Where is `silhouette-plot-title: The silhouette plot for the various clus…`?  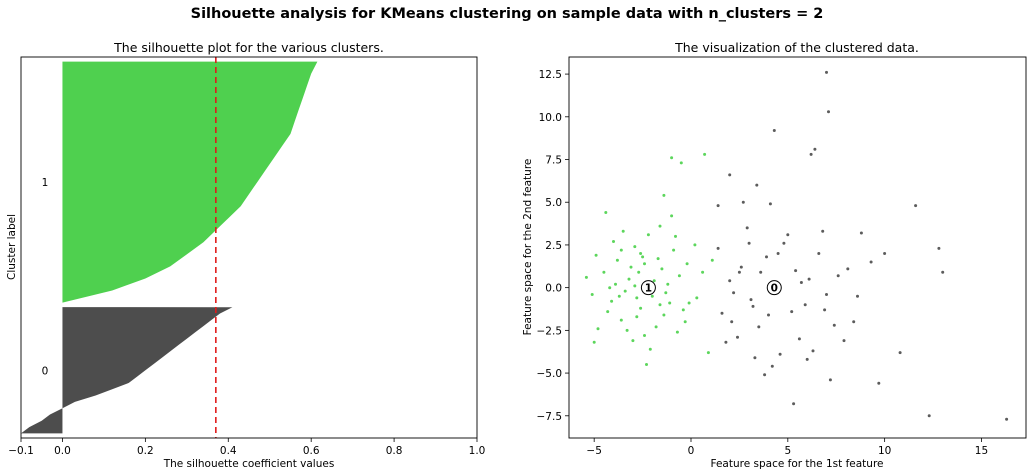
silhouette-plot-title: The silhouette plot for the various clus… is located at coordinates (248, 47).